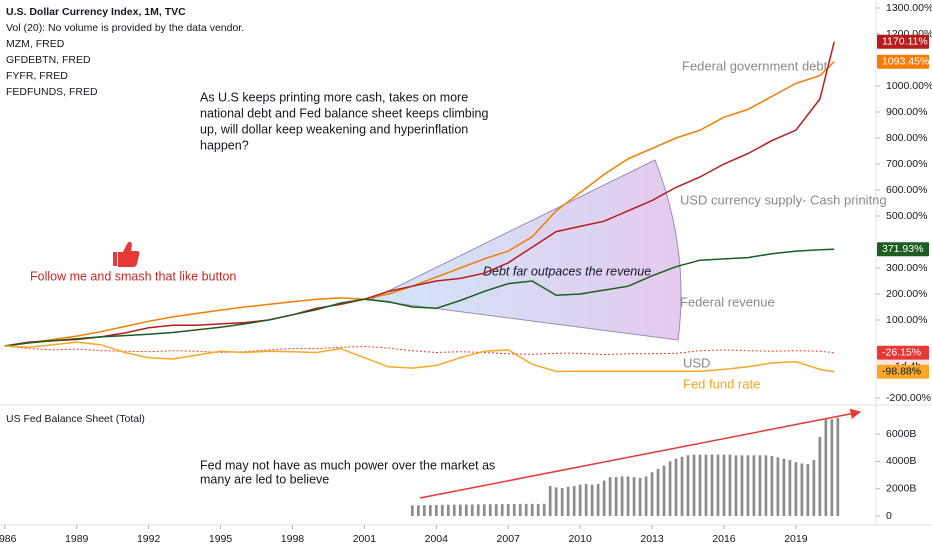 This screenshot has width=932, height=550. What do you see at coordinates (796, 539) in the screenshot?
I see `x-tick-label: 2019` at bounding box center [796, 539].